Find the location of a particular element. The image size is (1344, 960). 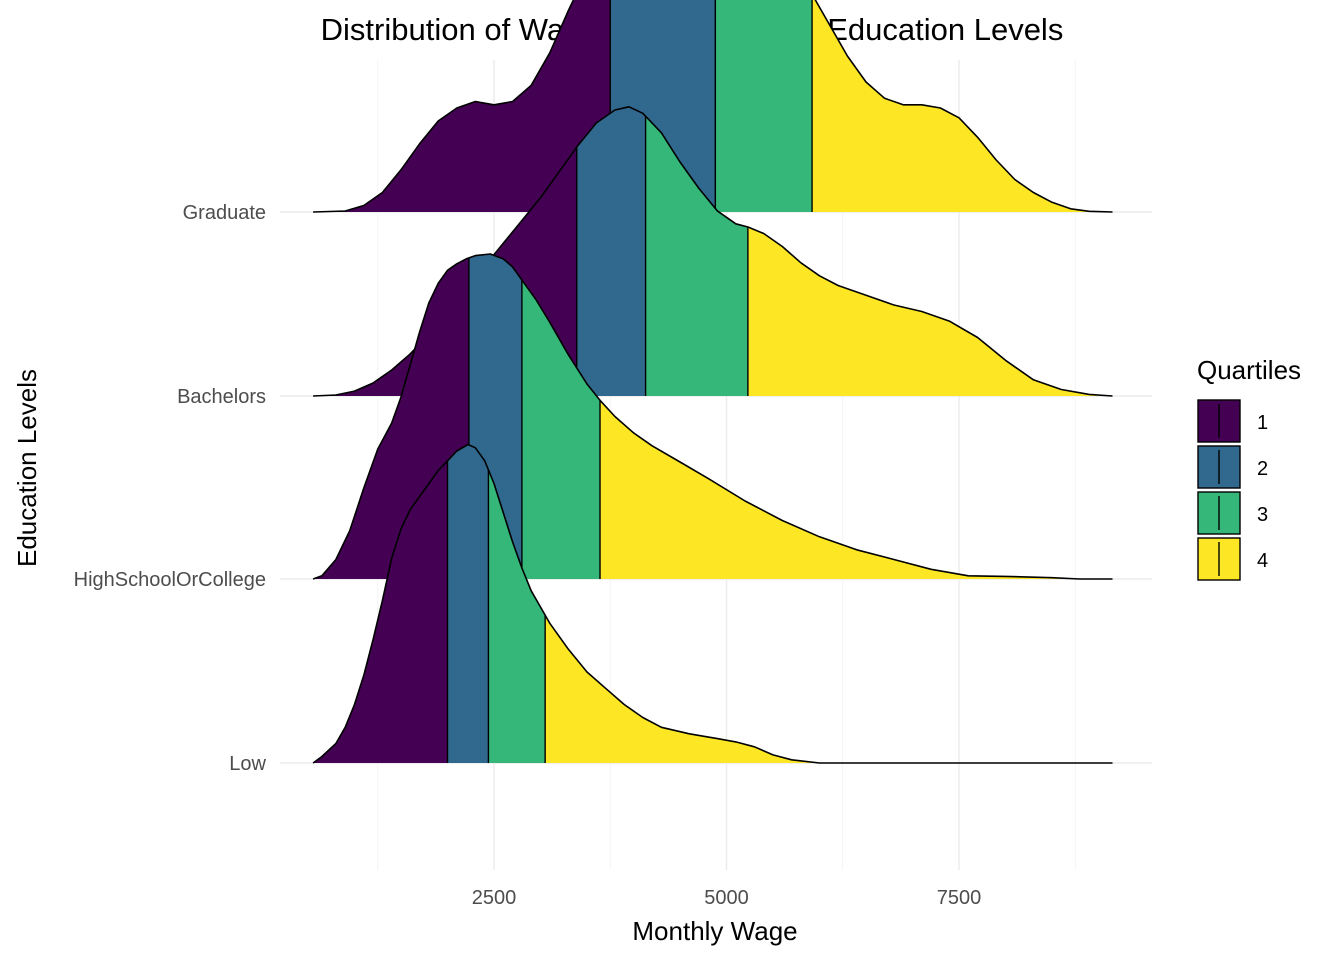

x-axis-tick-labels: 2500 5000 7500 is located at coordinates (727, 898).